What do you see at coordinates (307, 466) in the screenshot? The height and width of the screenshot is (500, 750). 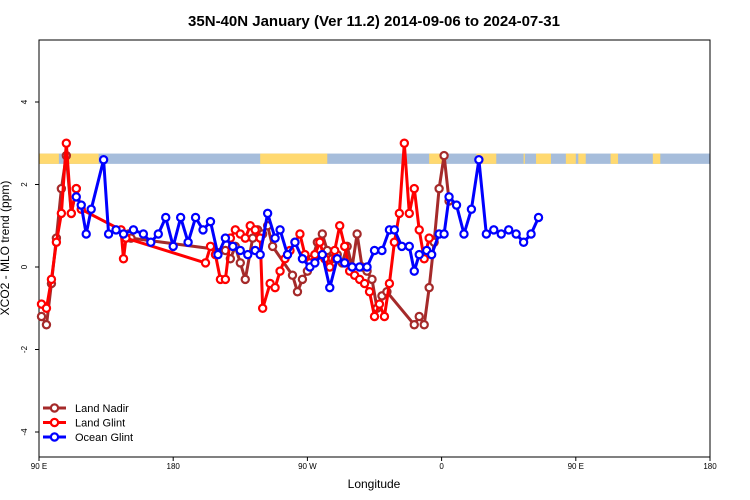 I see `x-tick-label: 90 W` at bounding box center [307, 466].